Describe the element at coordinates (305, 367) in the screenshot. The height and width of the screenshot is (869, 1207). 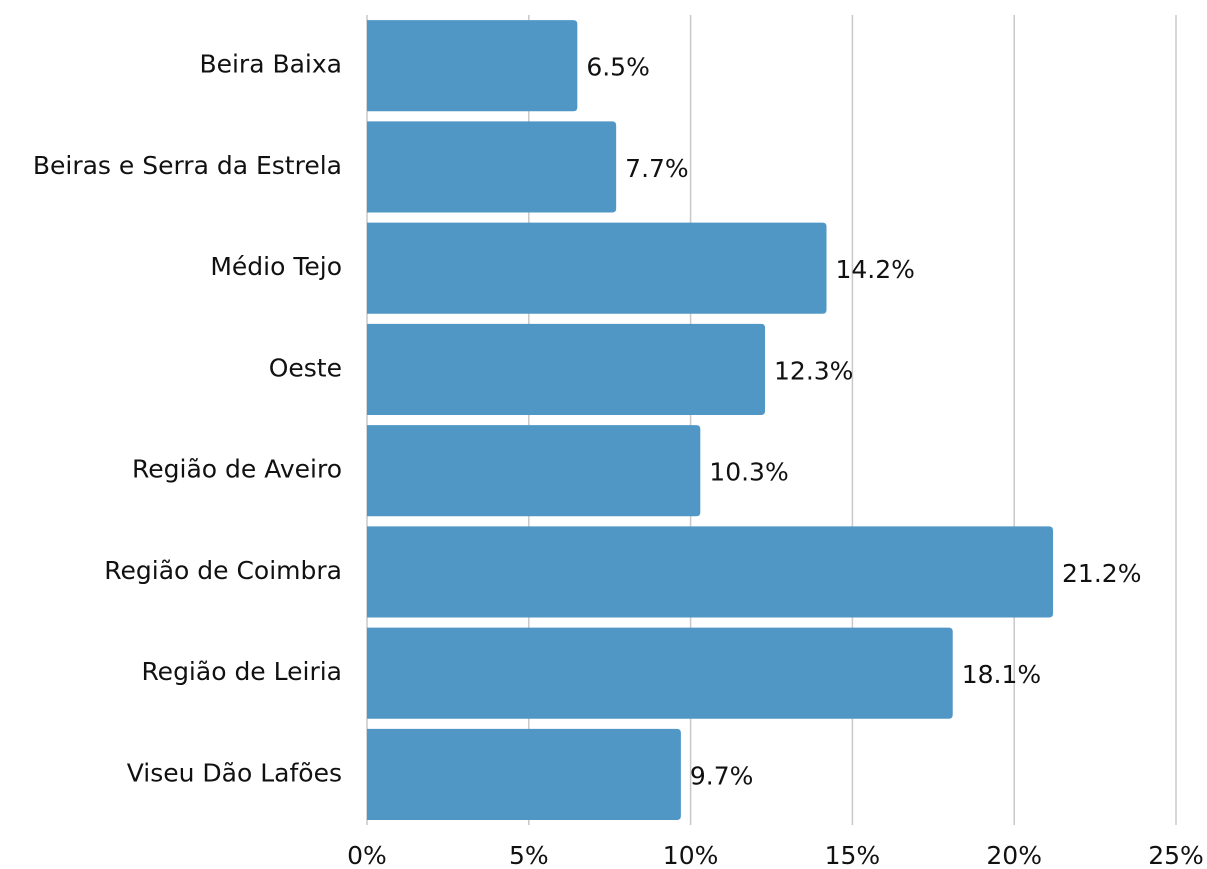
I see `y-tick-label: Oeste` at that location.